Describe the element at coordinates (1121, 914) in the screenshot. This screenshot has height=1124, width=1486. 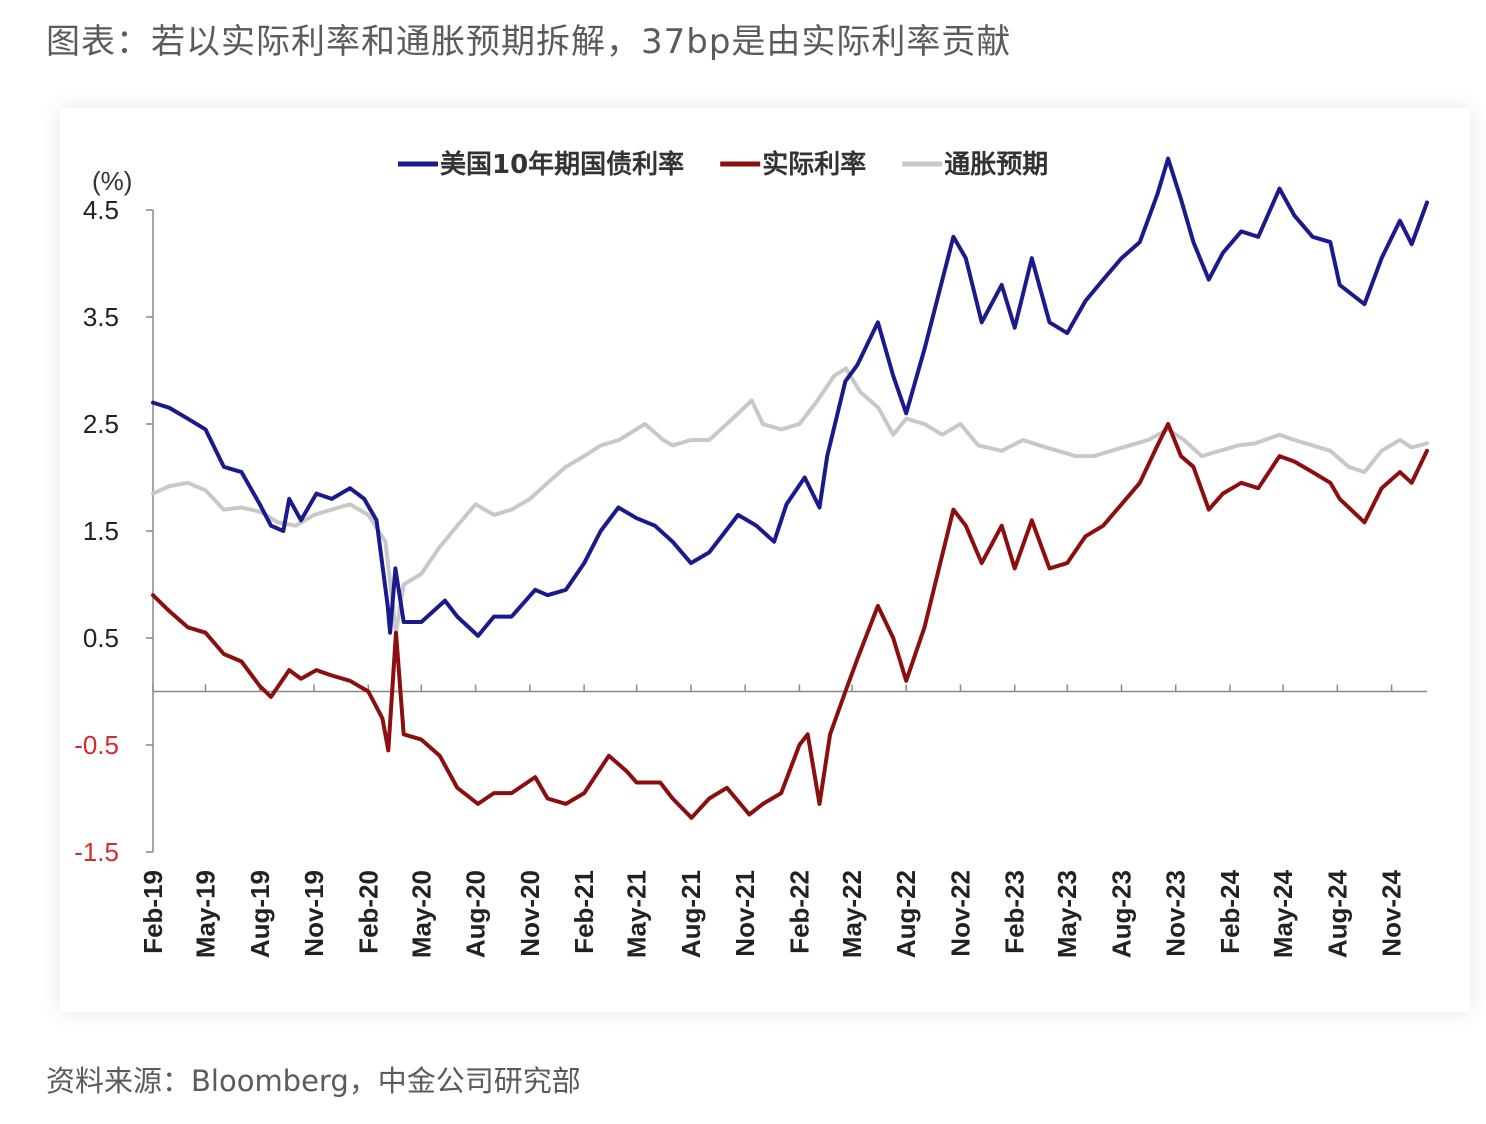
I see `x-tick-label: Aug-23` at that location.